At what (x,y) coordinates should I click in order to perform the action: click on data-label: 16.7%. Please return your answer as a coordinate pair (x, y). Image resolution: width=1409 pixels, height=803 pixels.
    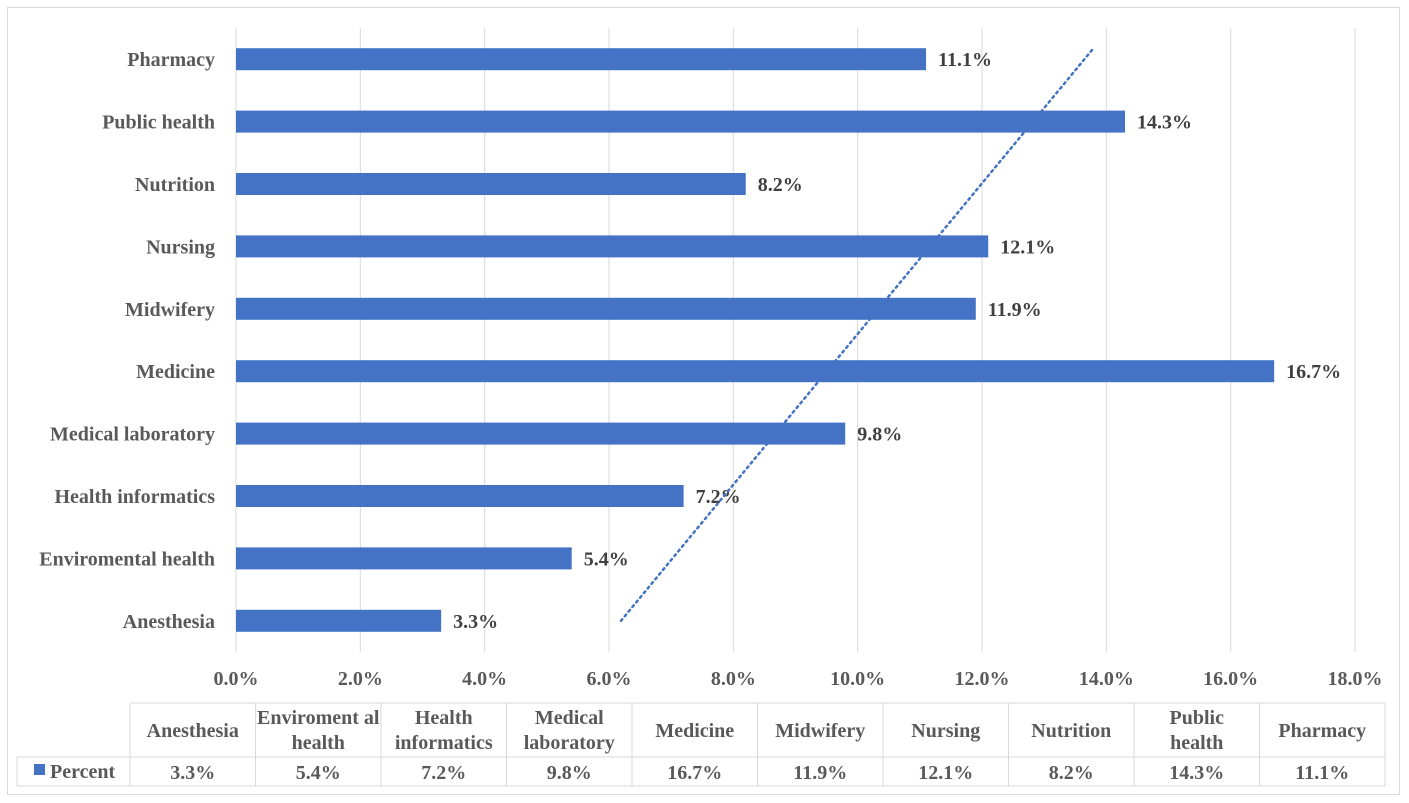
    Looking at the image, I should click on (1313, 372).